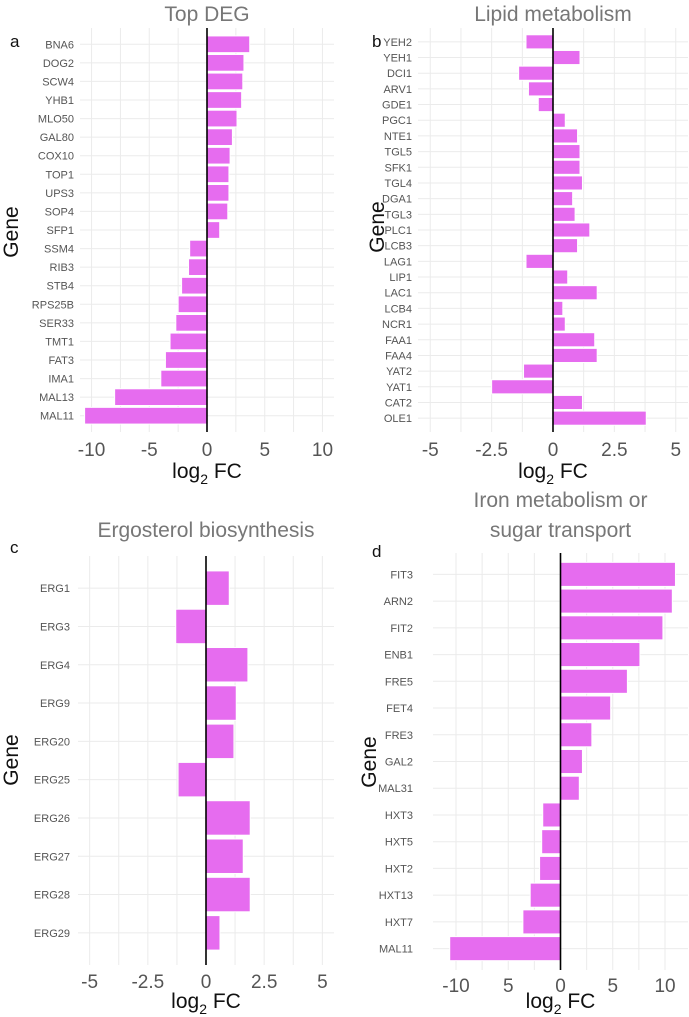  Describe the element at coordinates (536, 73) in the screenshot. I see `bar-dci1` at that location.